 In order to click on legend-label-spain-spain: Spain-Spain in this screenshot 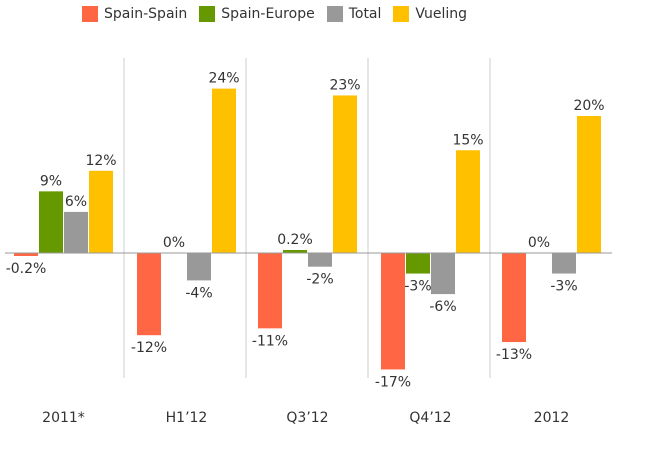, I will do `click(146, 14)`.